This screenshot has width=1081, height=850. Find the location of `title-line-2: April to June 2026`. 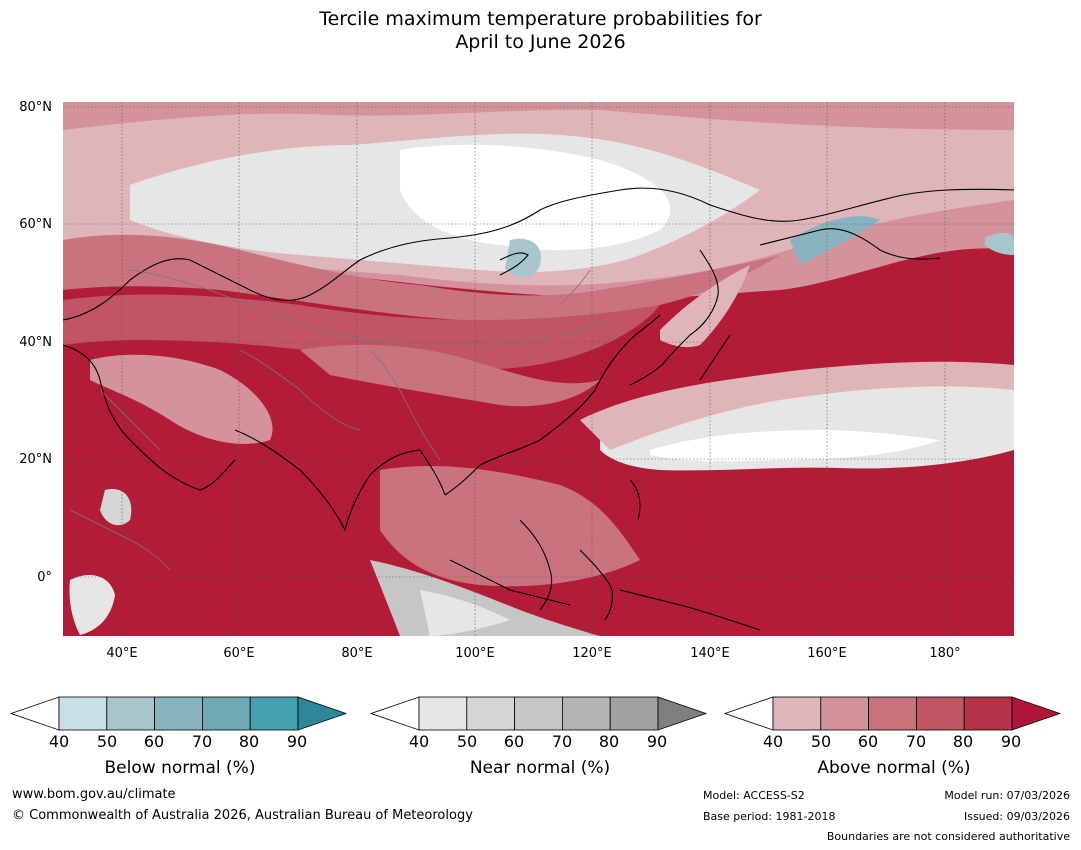

title-line-2: April to June 2026 is located at coordinates (540, 42).